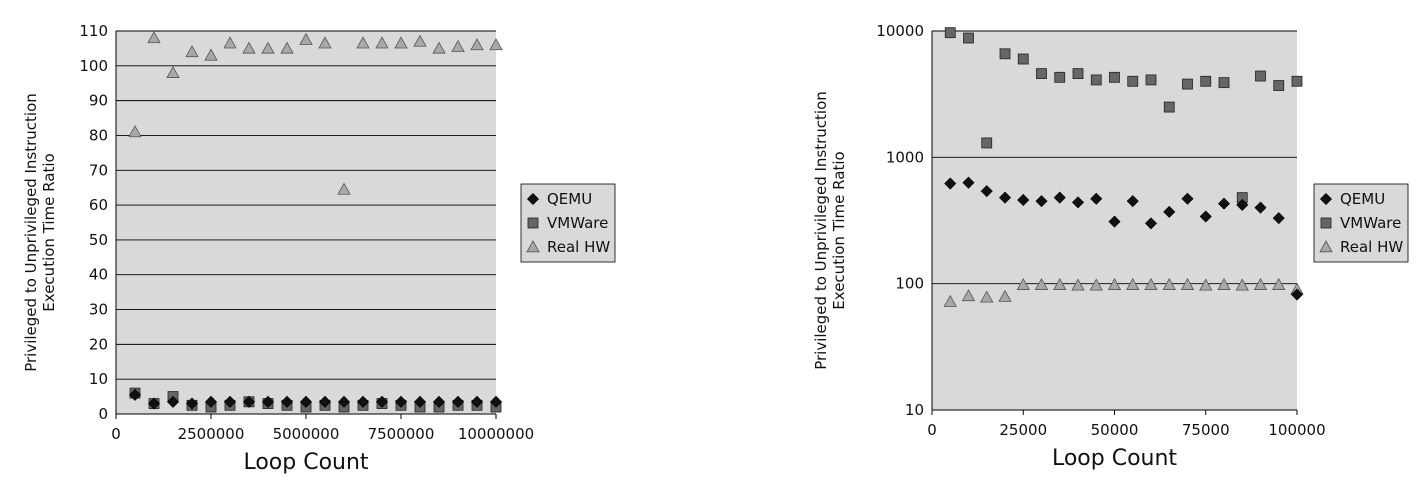  What do you see at coordinates (1296, 430) in the screenshot?
I see `x-tick-label: 100000` at bounding box center [1296, 430].